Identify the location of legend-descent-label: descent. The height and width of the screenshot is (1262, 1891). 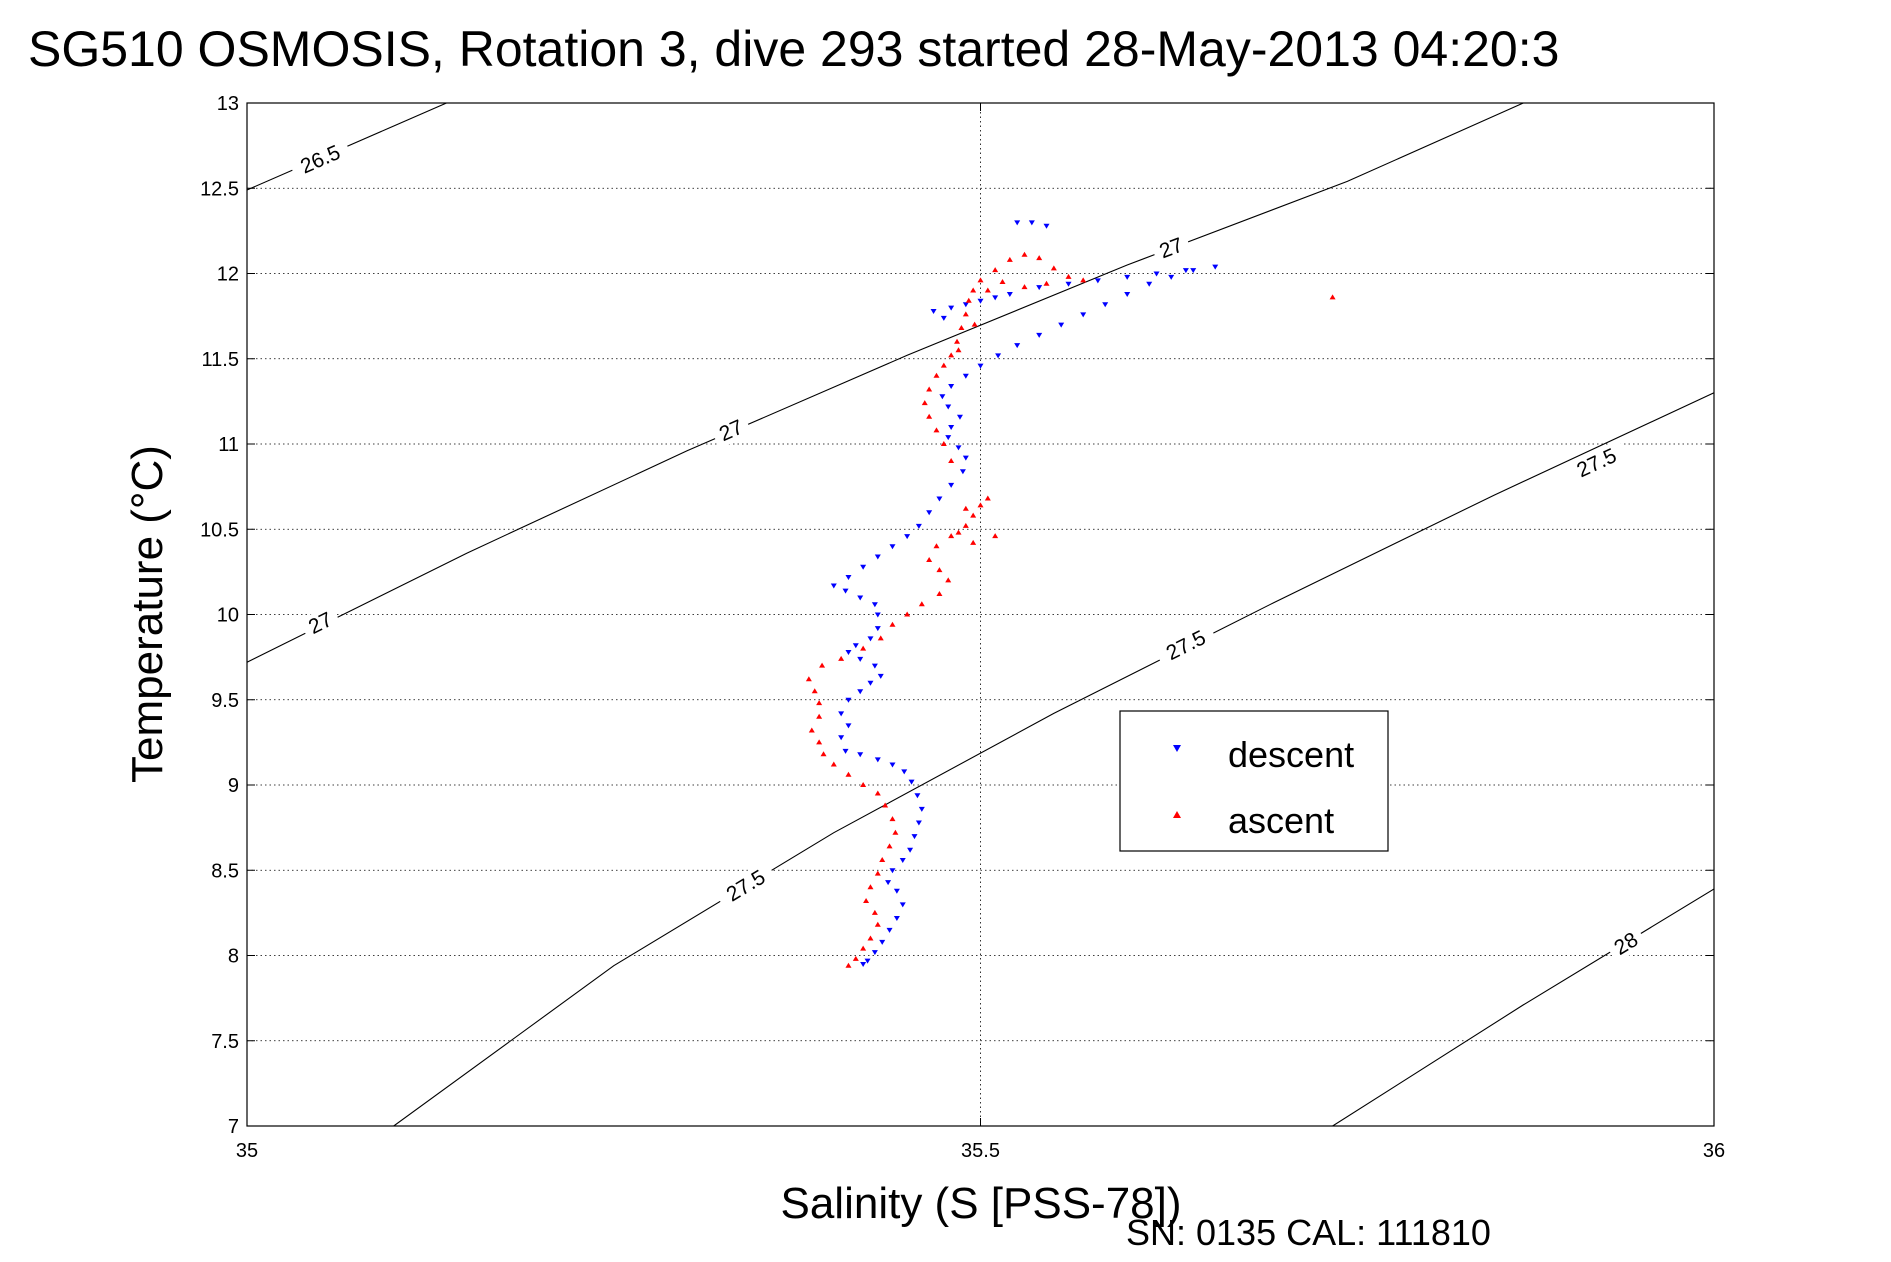
(1291, 754).